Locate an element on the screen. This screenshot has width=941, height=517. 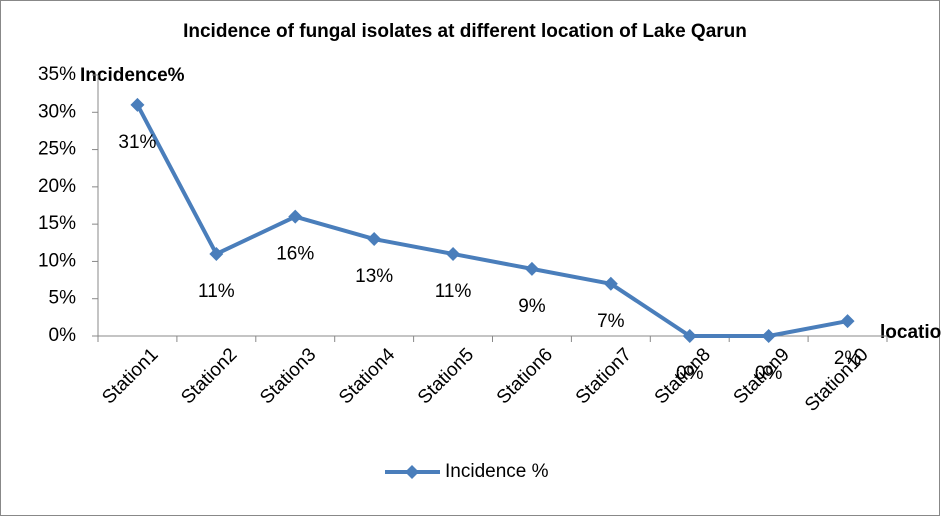
y-tick-label: 15% is located at coordinates (57, 223).